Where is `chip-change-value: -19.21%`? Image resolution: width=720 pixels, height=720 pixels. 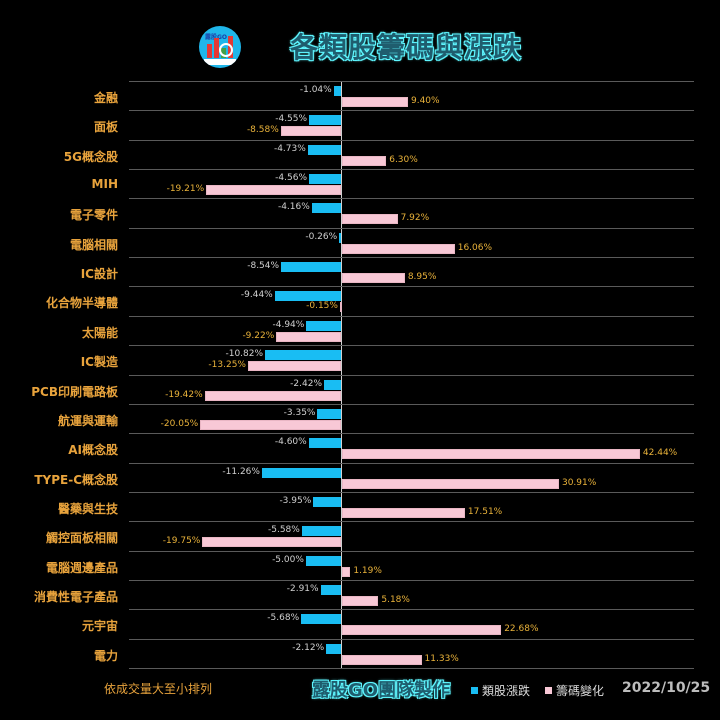 chip-change-value: -19.21% is located at coordinates (185, 189).